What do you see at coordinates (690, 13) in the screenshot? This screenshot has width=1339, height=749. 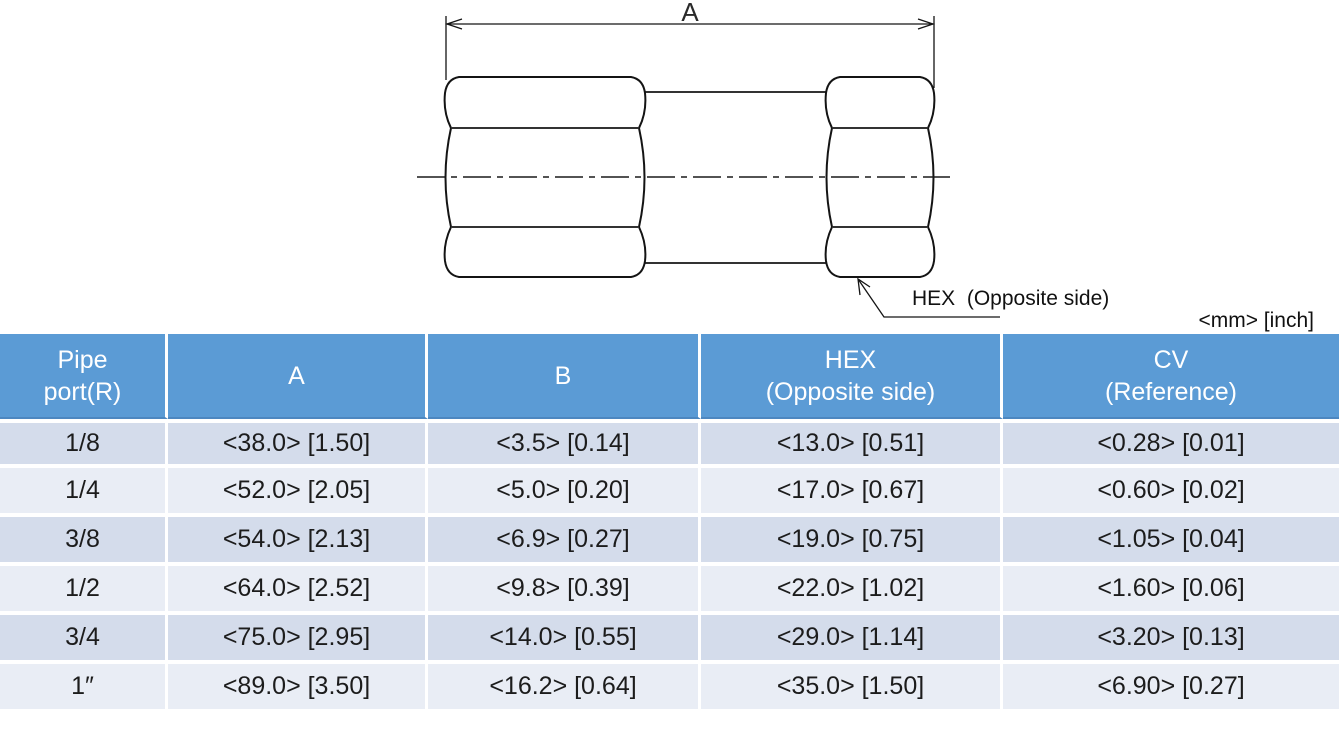 I see `dim-label-a: A` at bounding box center [690, 13].